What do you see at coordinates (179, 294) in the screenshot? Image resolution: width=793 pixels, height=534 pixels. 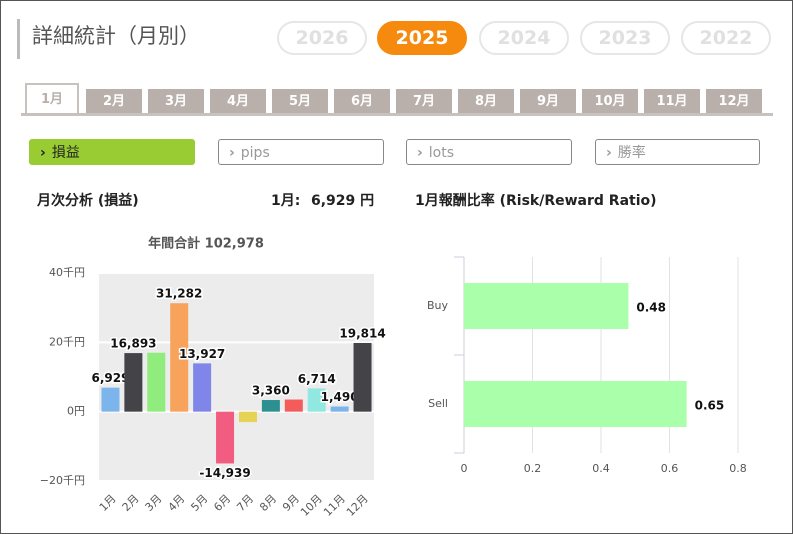 I see `data-label: 31,282` at bounding box center [179, 294].